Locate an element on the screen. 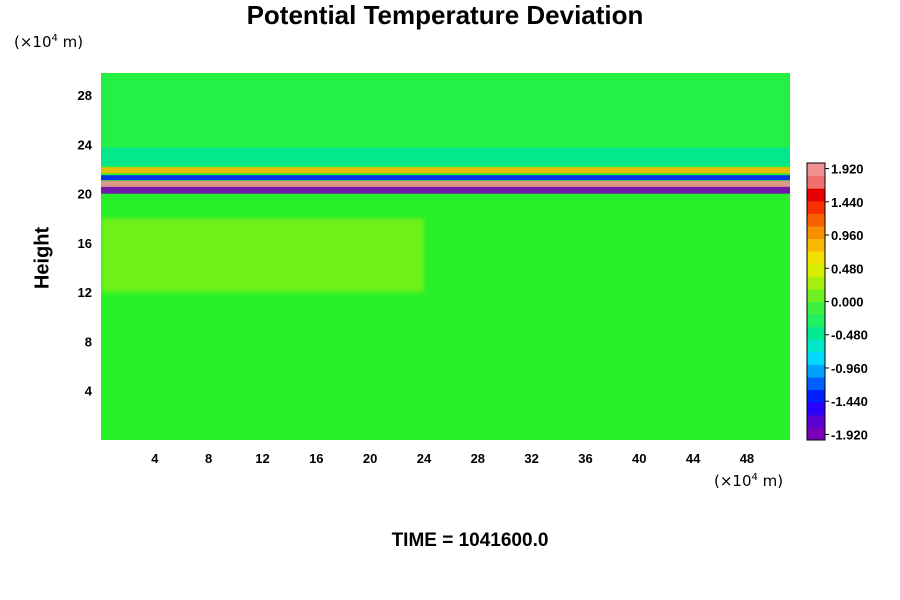  heatmap-region is located at coordinates (262, 255).